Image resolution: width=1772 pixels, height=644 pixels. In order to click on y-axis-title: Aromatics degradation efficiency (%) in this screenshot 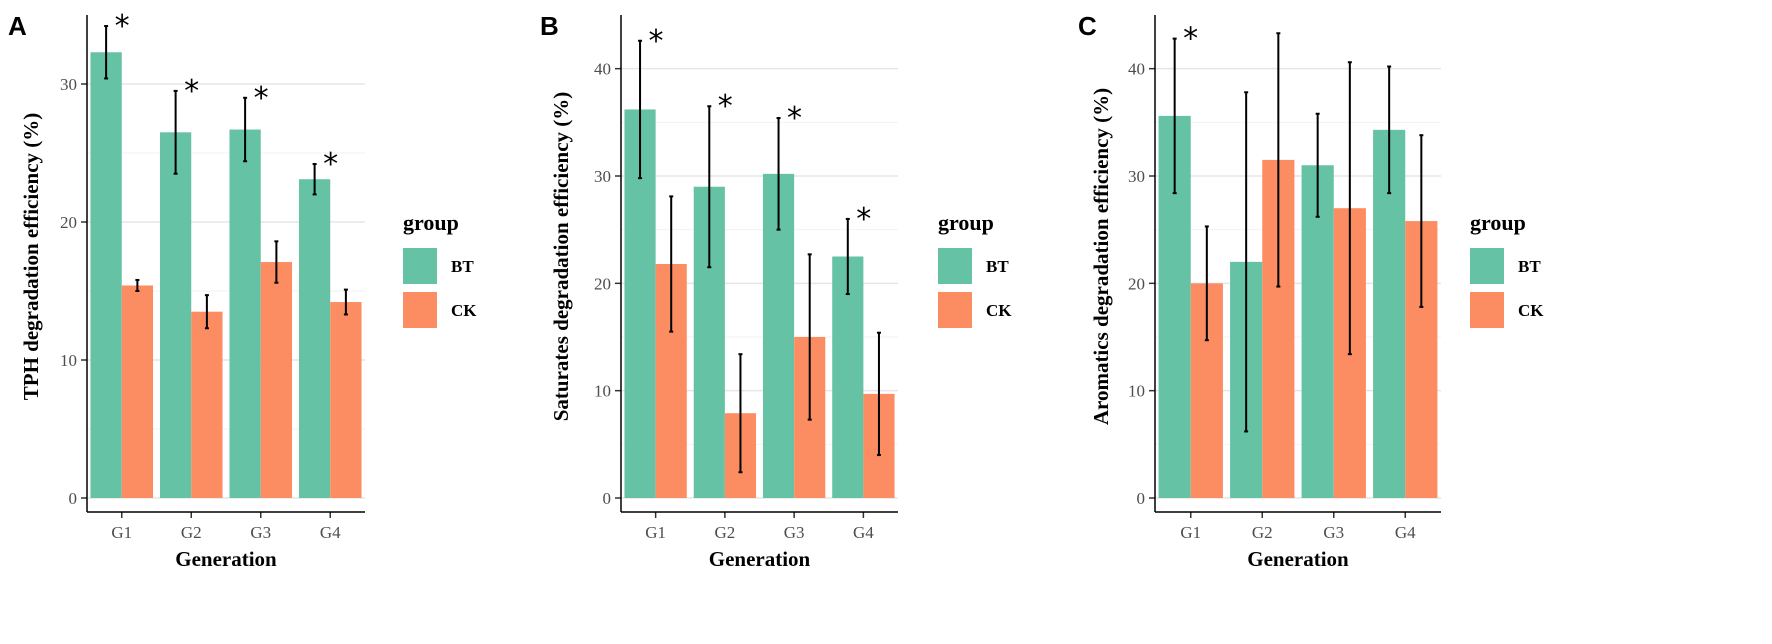, I will do `click(1101, 256)`.